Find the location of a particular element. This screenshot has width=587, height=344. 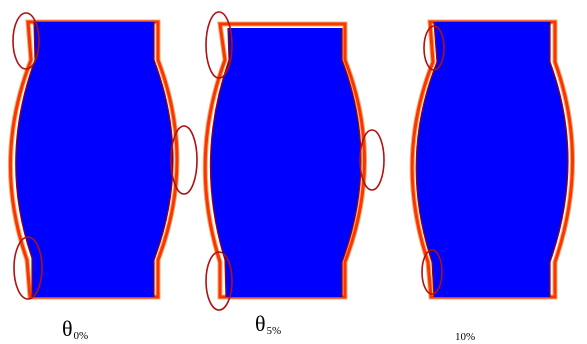

panel-1-highlight-top-left is located at coordinates (219, 45).